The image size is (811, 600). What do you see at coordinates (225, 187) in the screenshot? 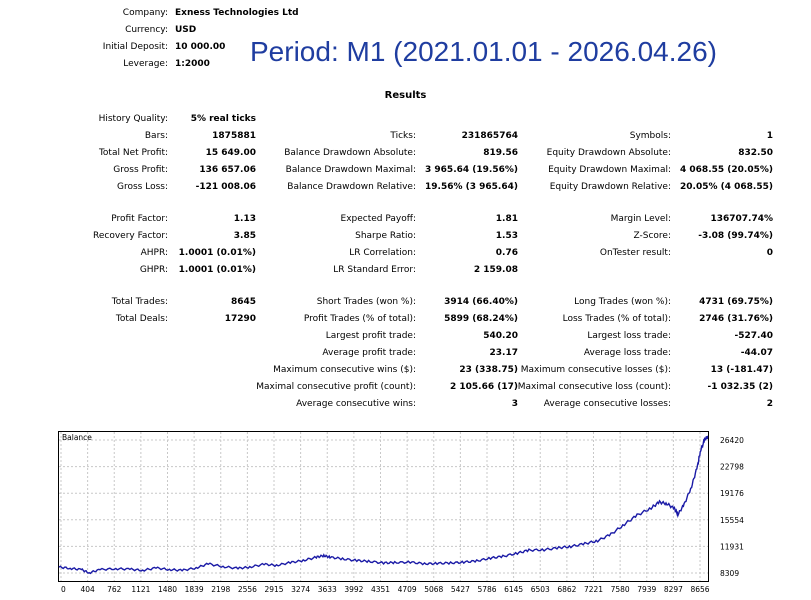
I see `stat-value: -121 008.06` at bounding box center [225, 187].